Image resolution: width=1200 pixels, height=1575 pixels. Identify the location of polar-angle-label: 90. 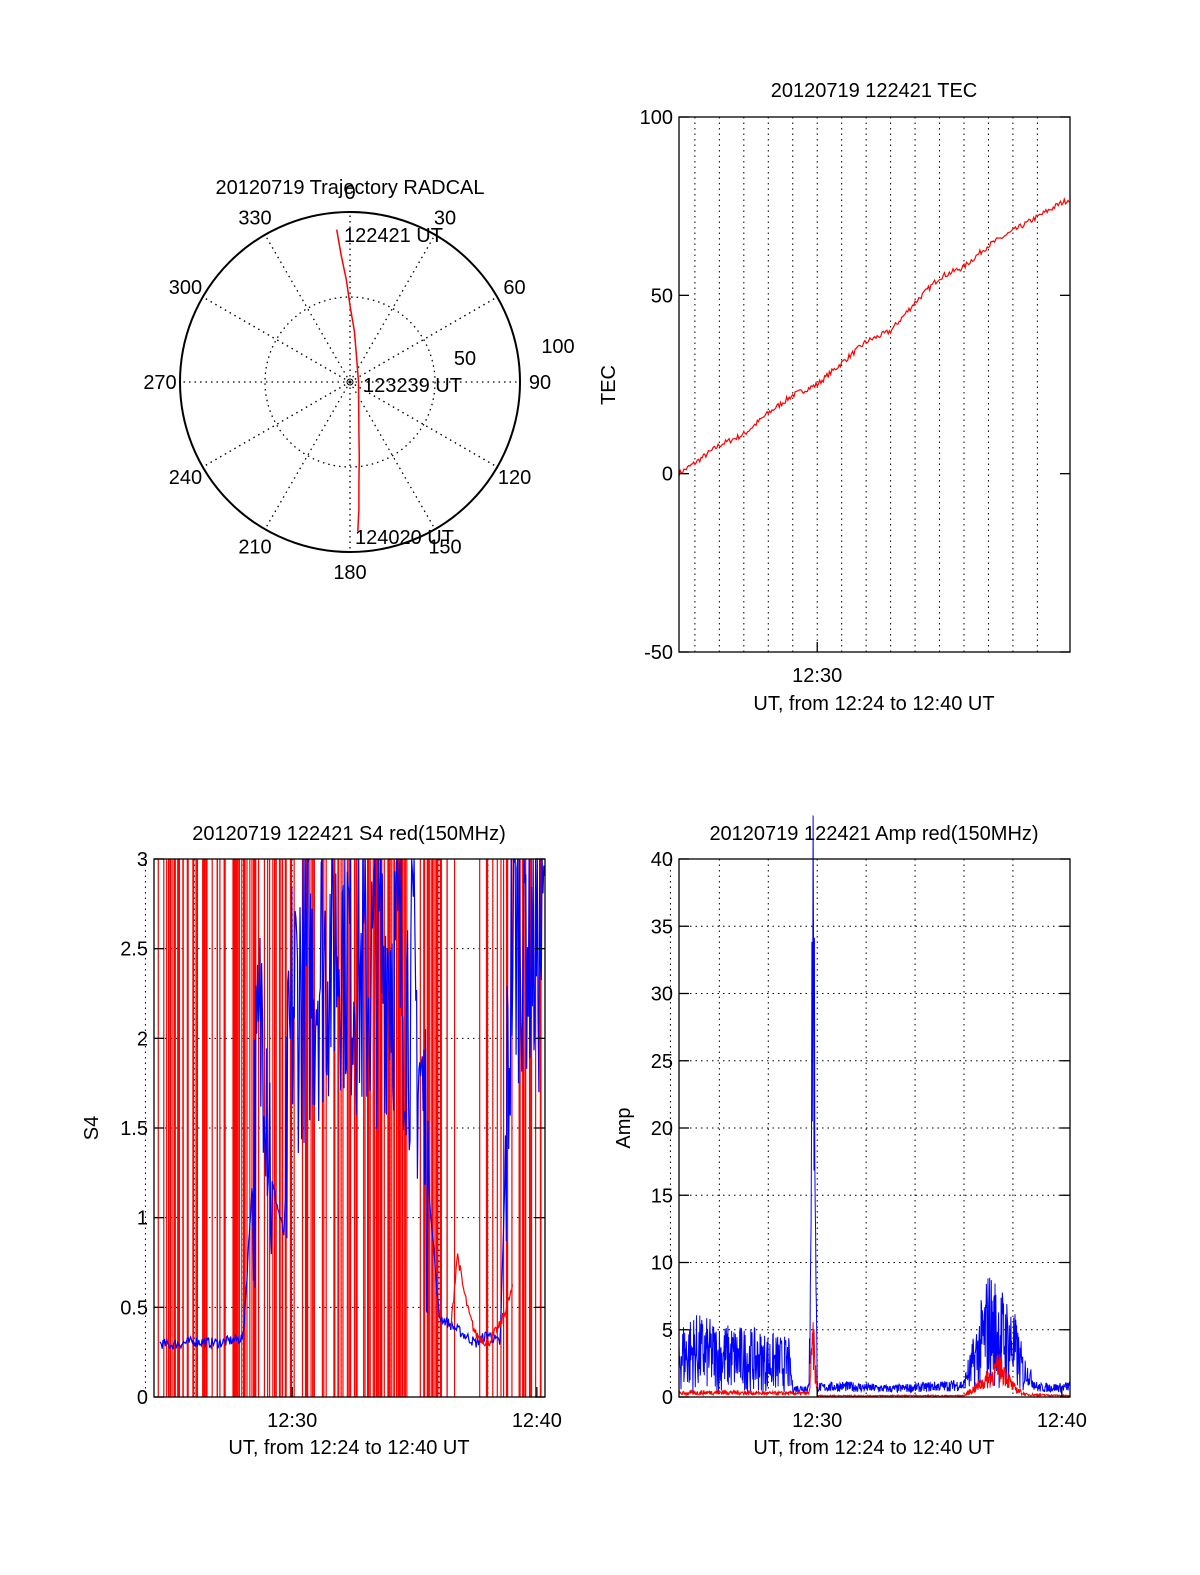
(540, 383).